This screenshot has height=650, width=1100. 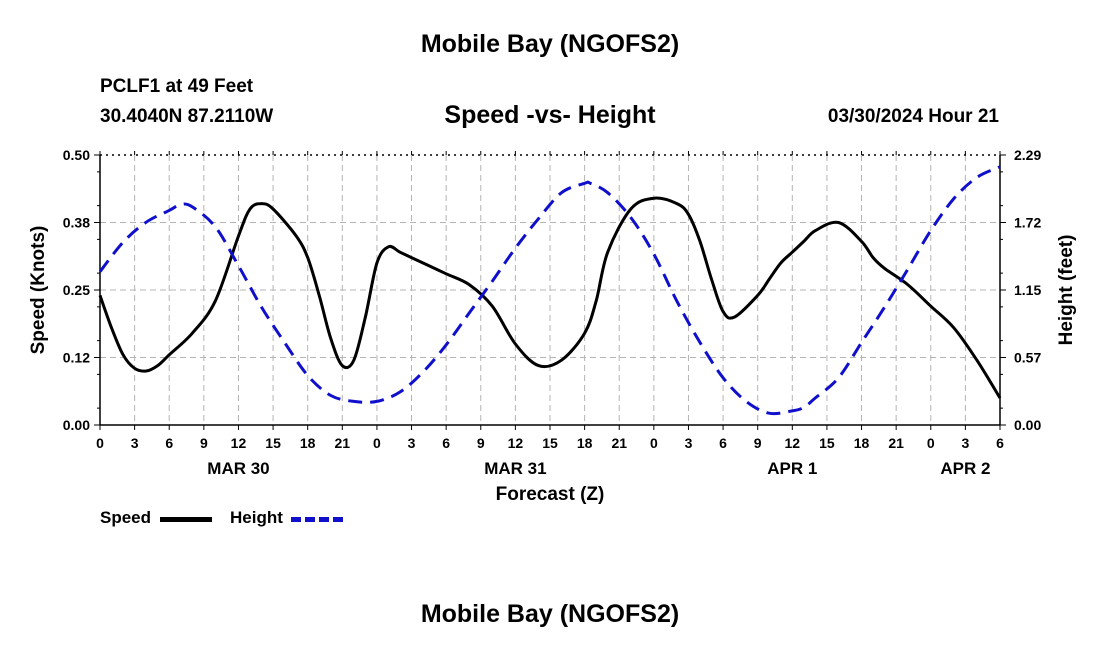 I want to click on coordinates-label: 30.4040N 87.2110W, so click(x=187, y=116).